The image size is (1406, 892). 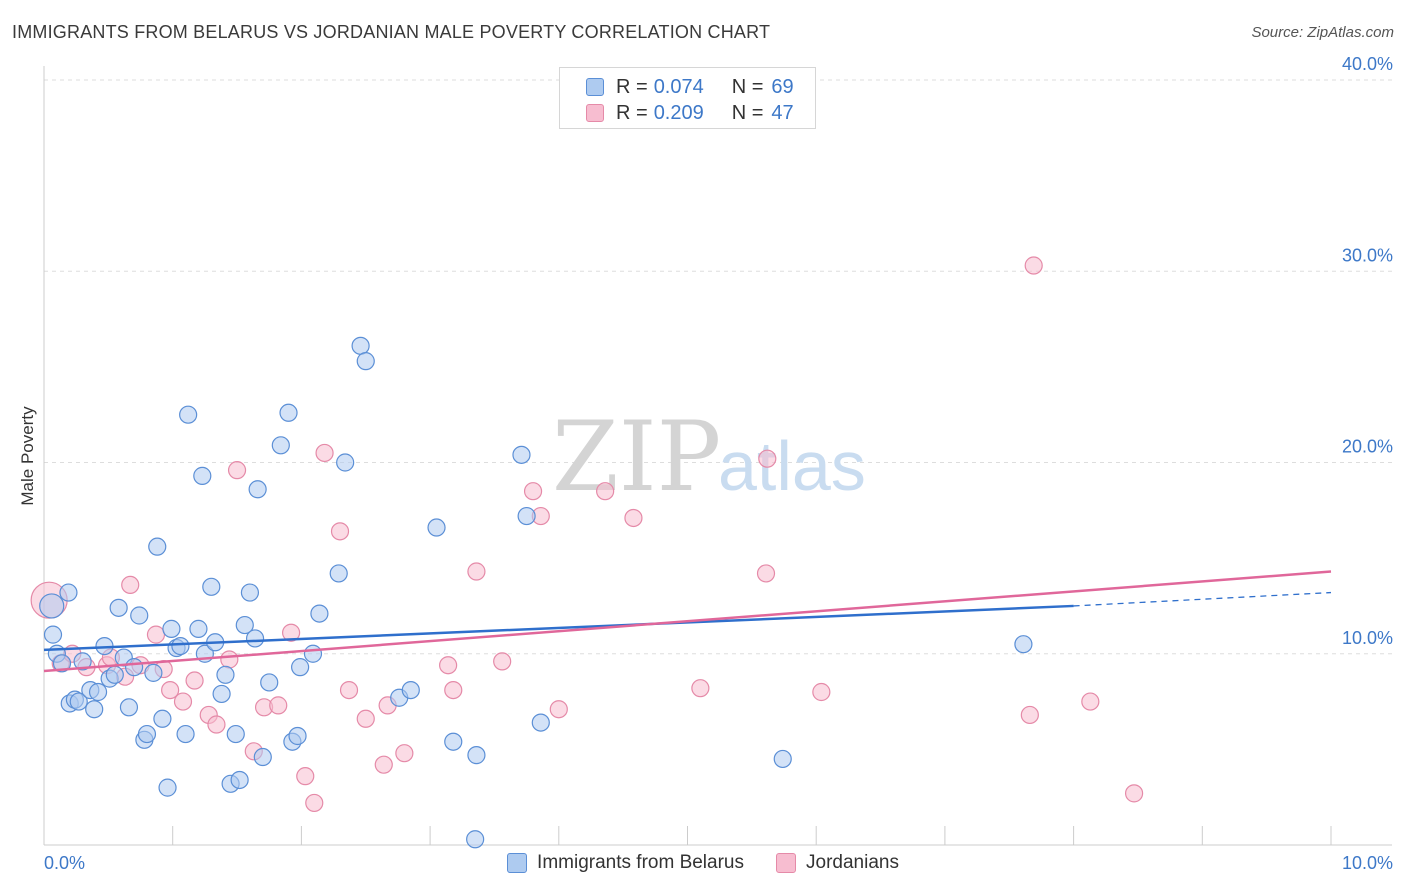 I want to click on stats-row-jordanians: R = 0.209 N = 47, so click(x=690, y=113).